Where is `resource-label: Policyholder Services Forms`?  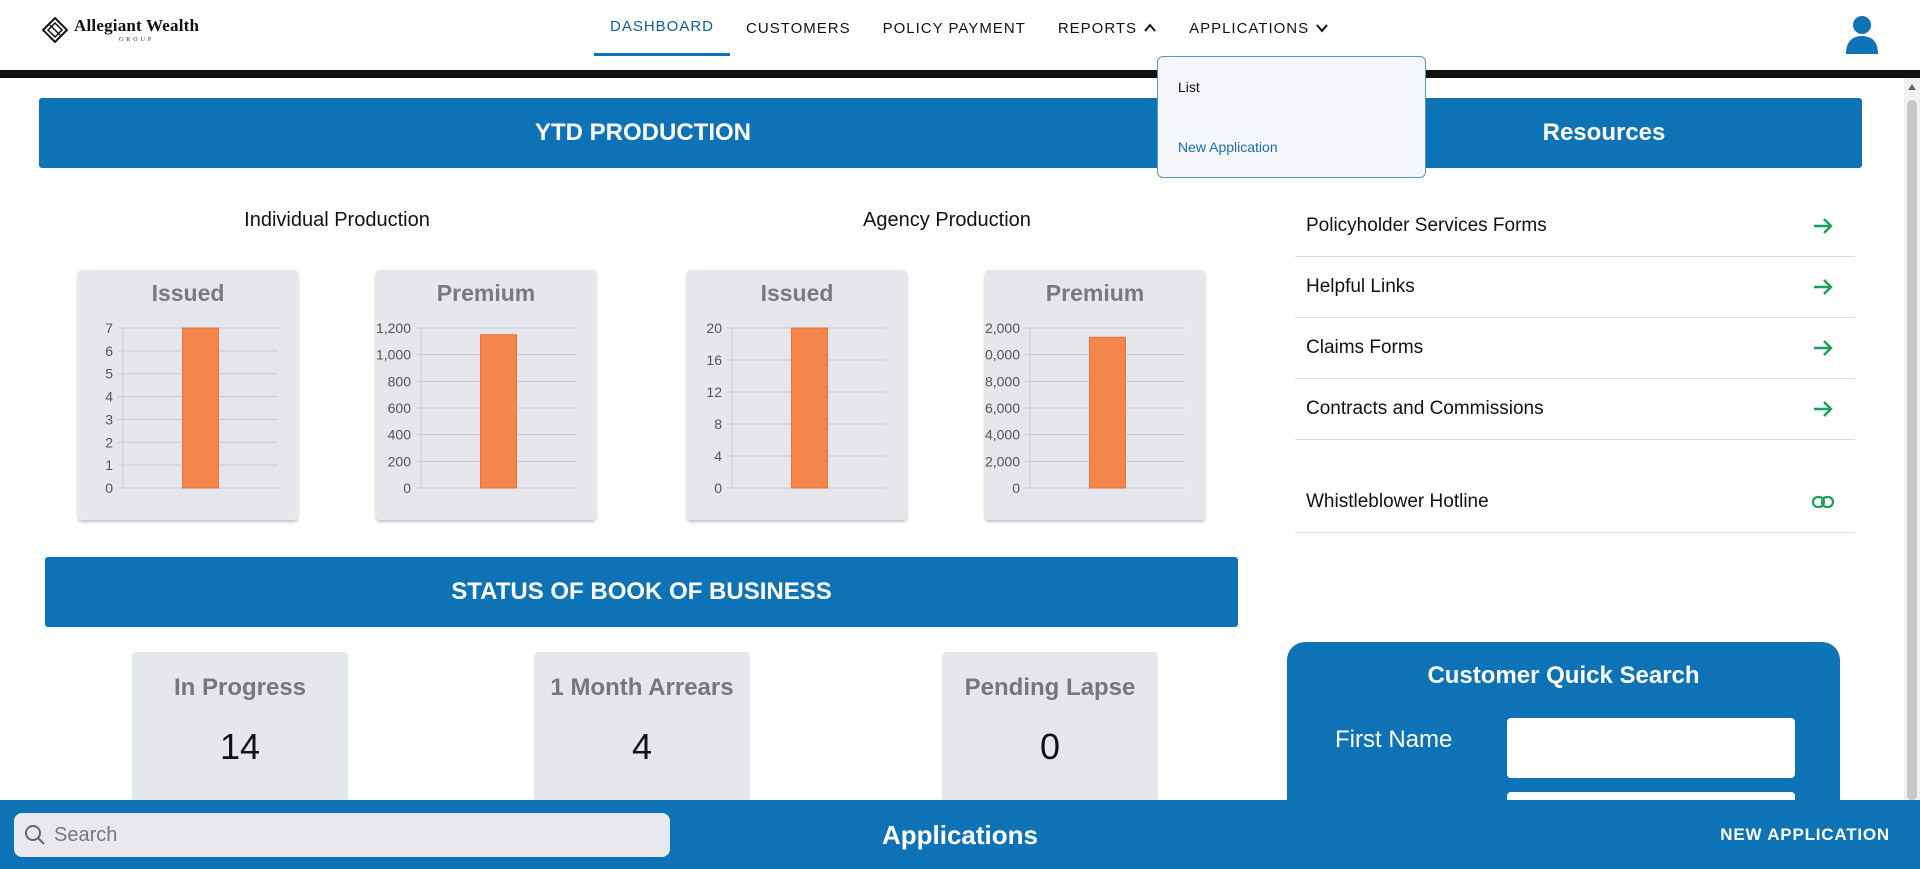 resource-label: Policyholder Services Forms is located at coordinates (1426, 225).